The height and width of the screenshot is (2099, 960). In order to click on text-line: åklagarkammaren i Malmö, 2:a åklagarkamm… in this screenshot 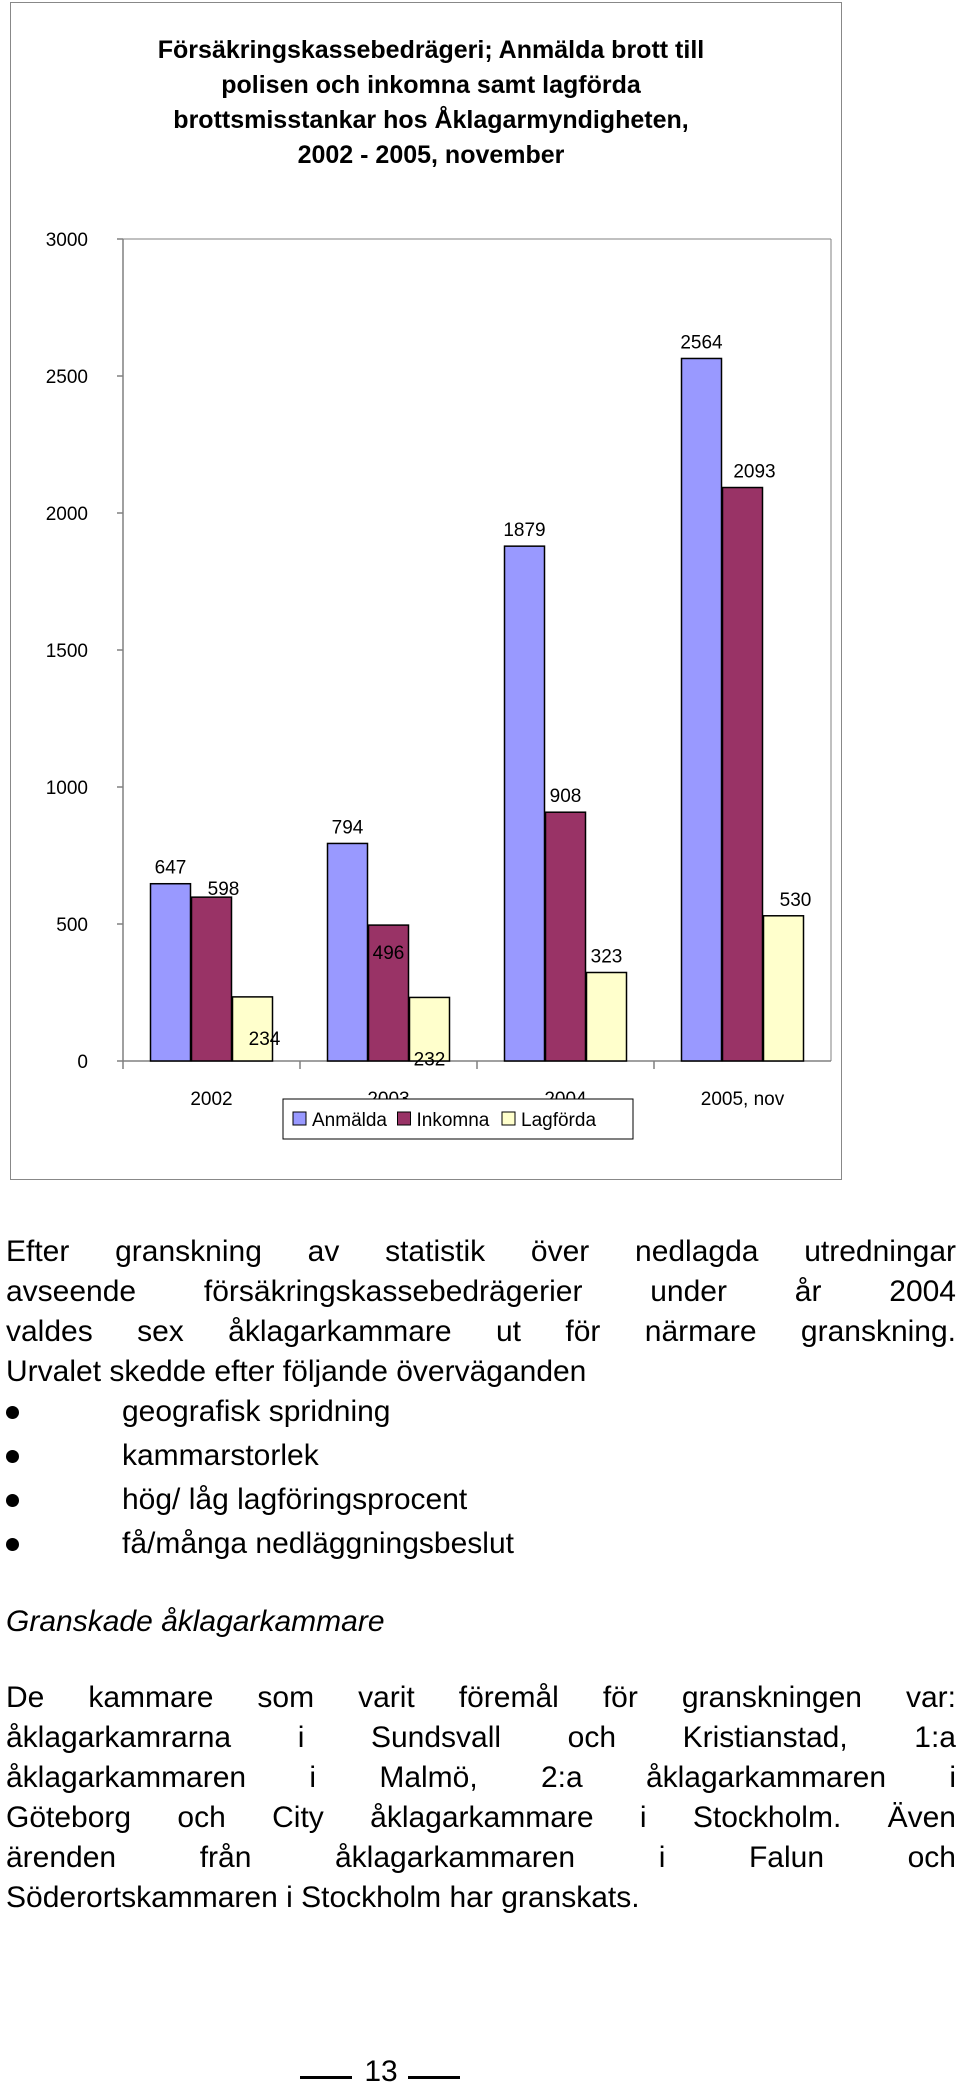, I will do `click(481, 1777)`.